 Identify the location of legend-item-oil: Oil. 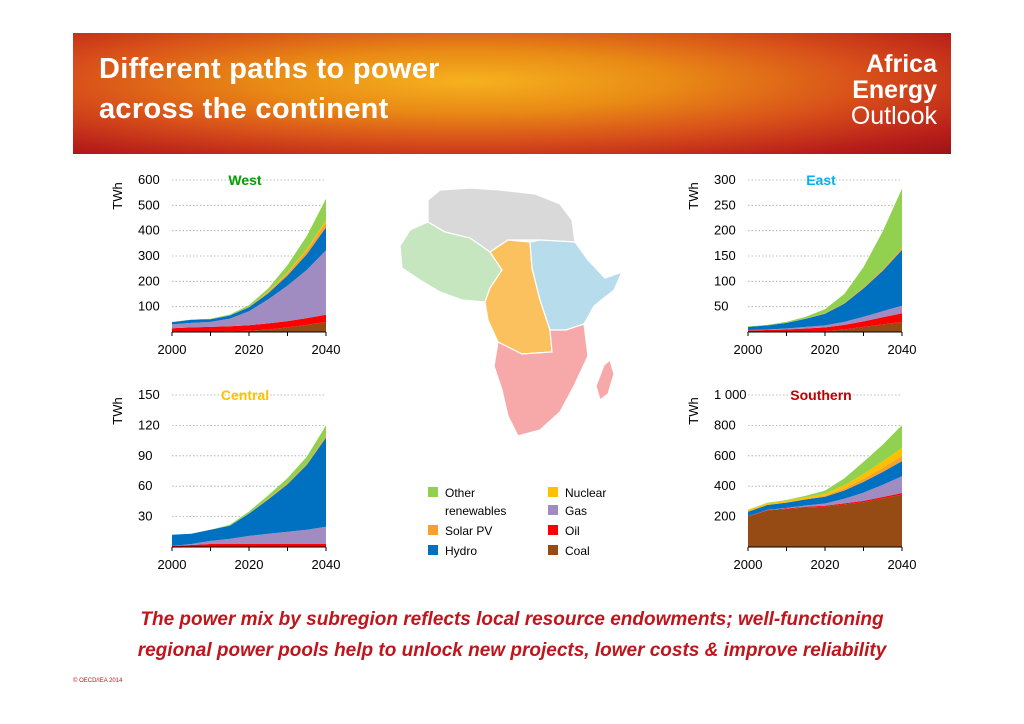
(595, 531).